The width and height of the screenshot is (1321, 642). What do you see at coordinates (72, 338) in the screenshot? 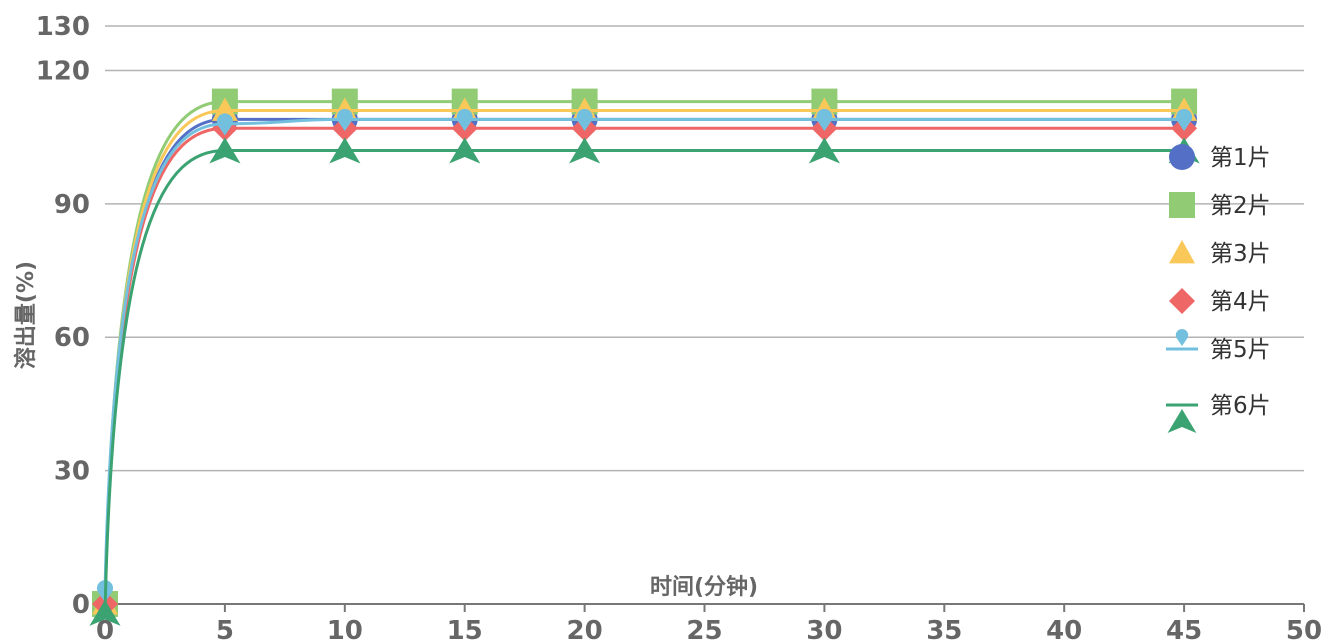
I see `y-tick-label: 60` at bounding box center [72, 338].